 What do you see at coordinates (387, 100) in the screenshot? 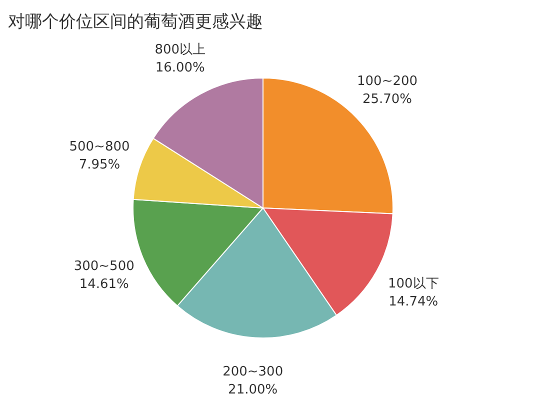
I see `data-label: 25.70%` at bounding box center [387, 100].